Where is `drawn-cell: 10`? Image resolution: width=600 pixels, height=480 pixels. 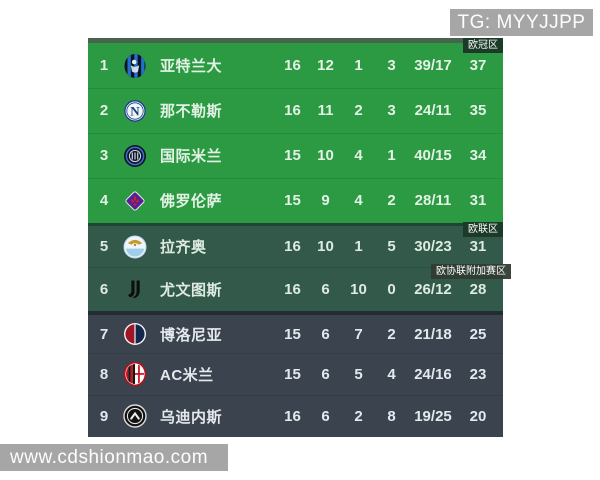 drawn-cell: 10 is located at coordinates (358, 289).